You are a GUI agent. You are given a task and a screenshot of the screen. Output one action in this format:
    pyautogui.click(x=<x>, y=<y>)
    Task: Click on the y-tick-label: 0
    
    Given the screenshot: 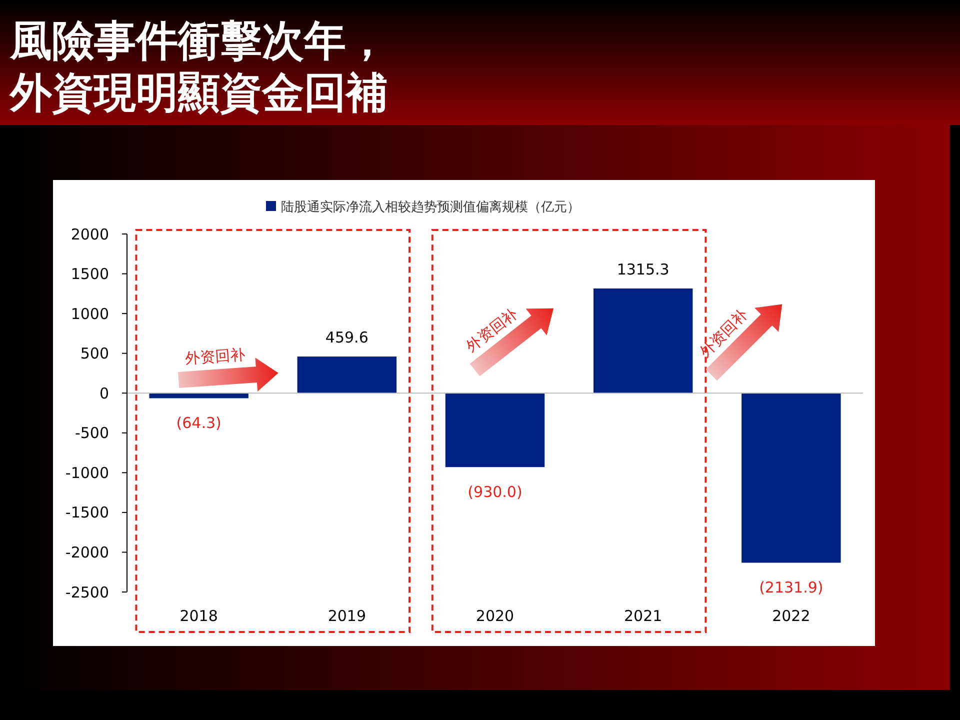 What is the action you would take?
    pyautogui.click(x=104, y=393)
    